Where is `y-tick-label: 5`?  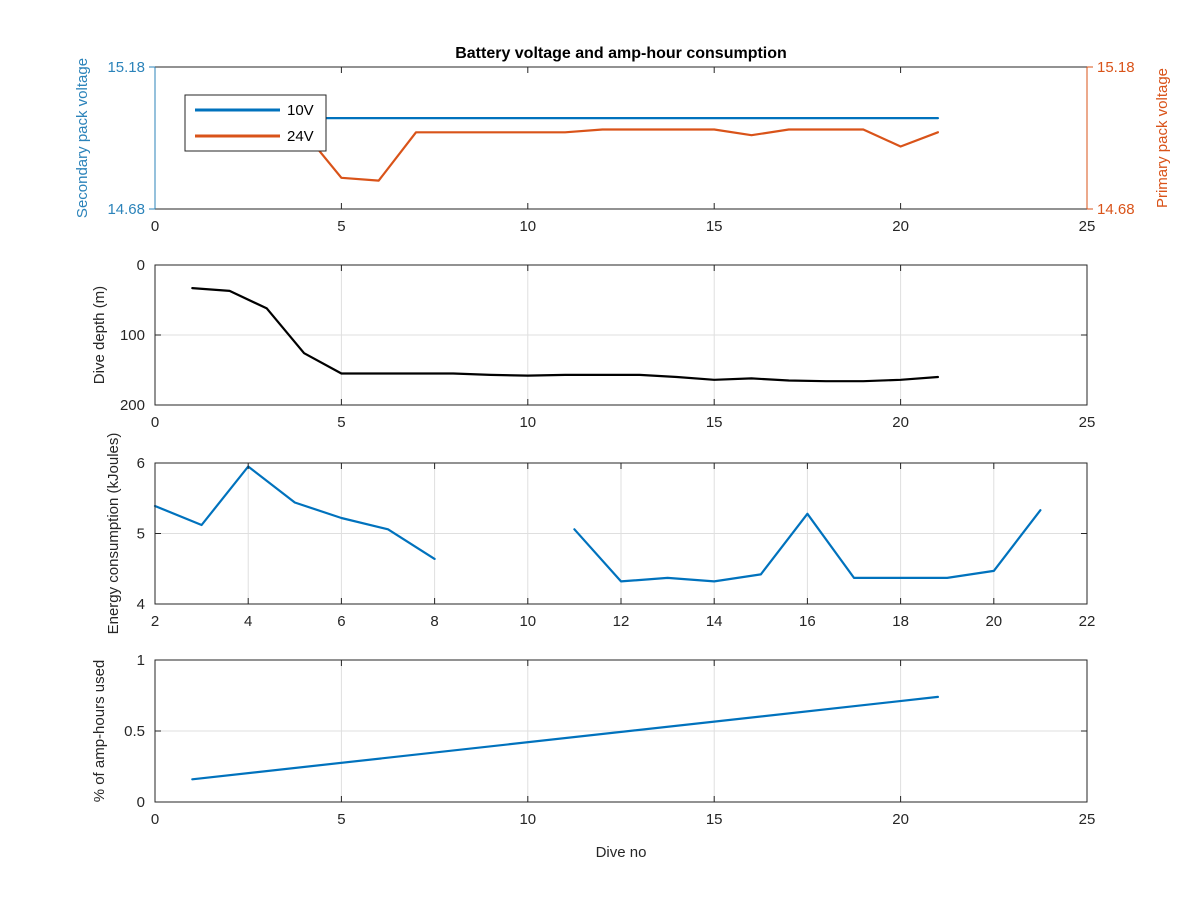
y-tick-label: 5 is located at coordinates (141, 534).